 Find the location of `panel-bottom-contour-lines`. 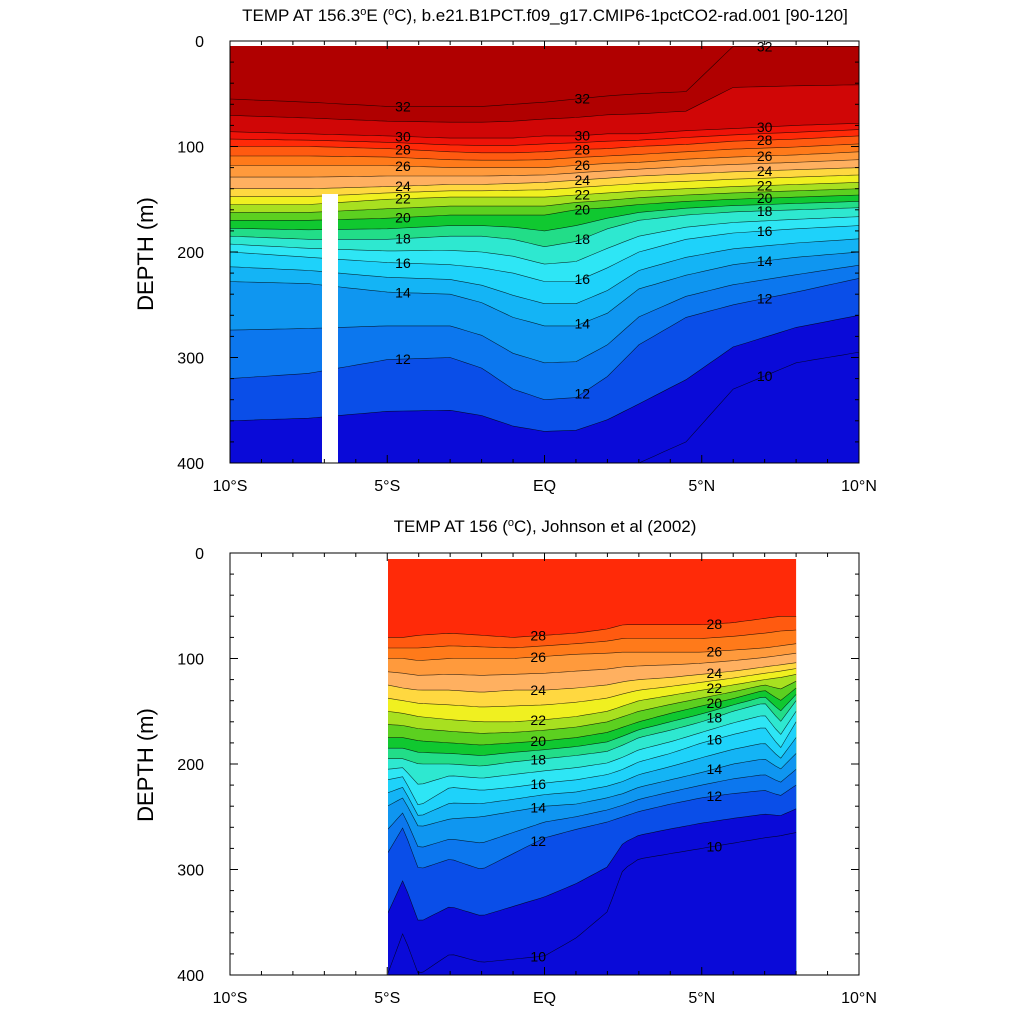

panel-bottom-contour-lines is located at coordinates (592, 795).